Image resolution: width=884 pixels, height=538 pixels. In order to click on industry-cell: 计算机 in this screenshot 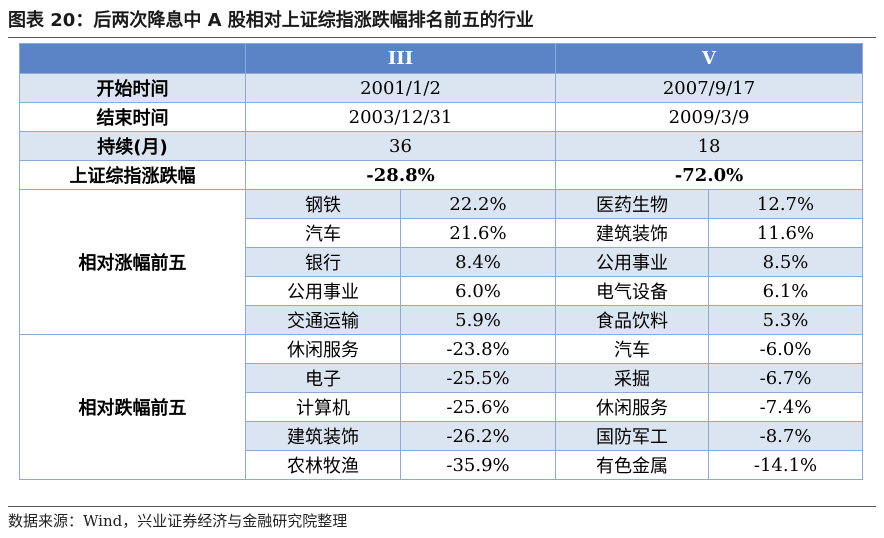, I will do `click(323, 407)`.